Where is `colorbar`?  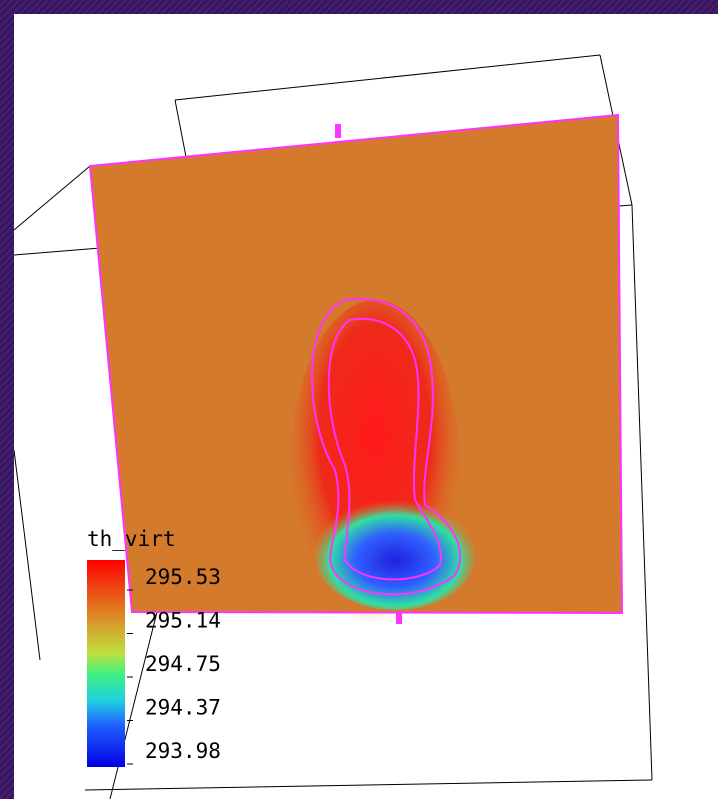
colorbar is located at coordinates (106, 663).